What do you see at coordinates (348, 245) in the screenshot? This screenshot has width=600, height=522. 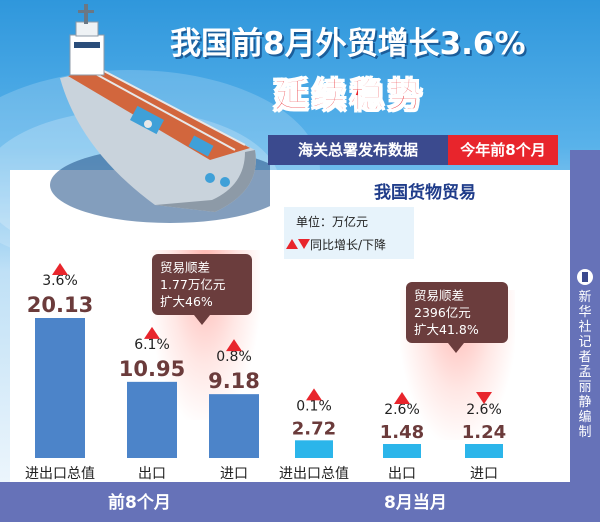 I see `change-legend-label: 同比增长/下降` at bounding box center [348, 245].